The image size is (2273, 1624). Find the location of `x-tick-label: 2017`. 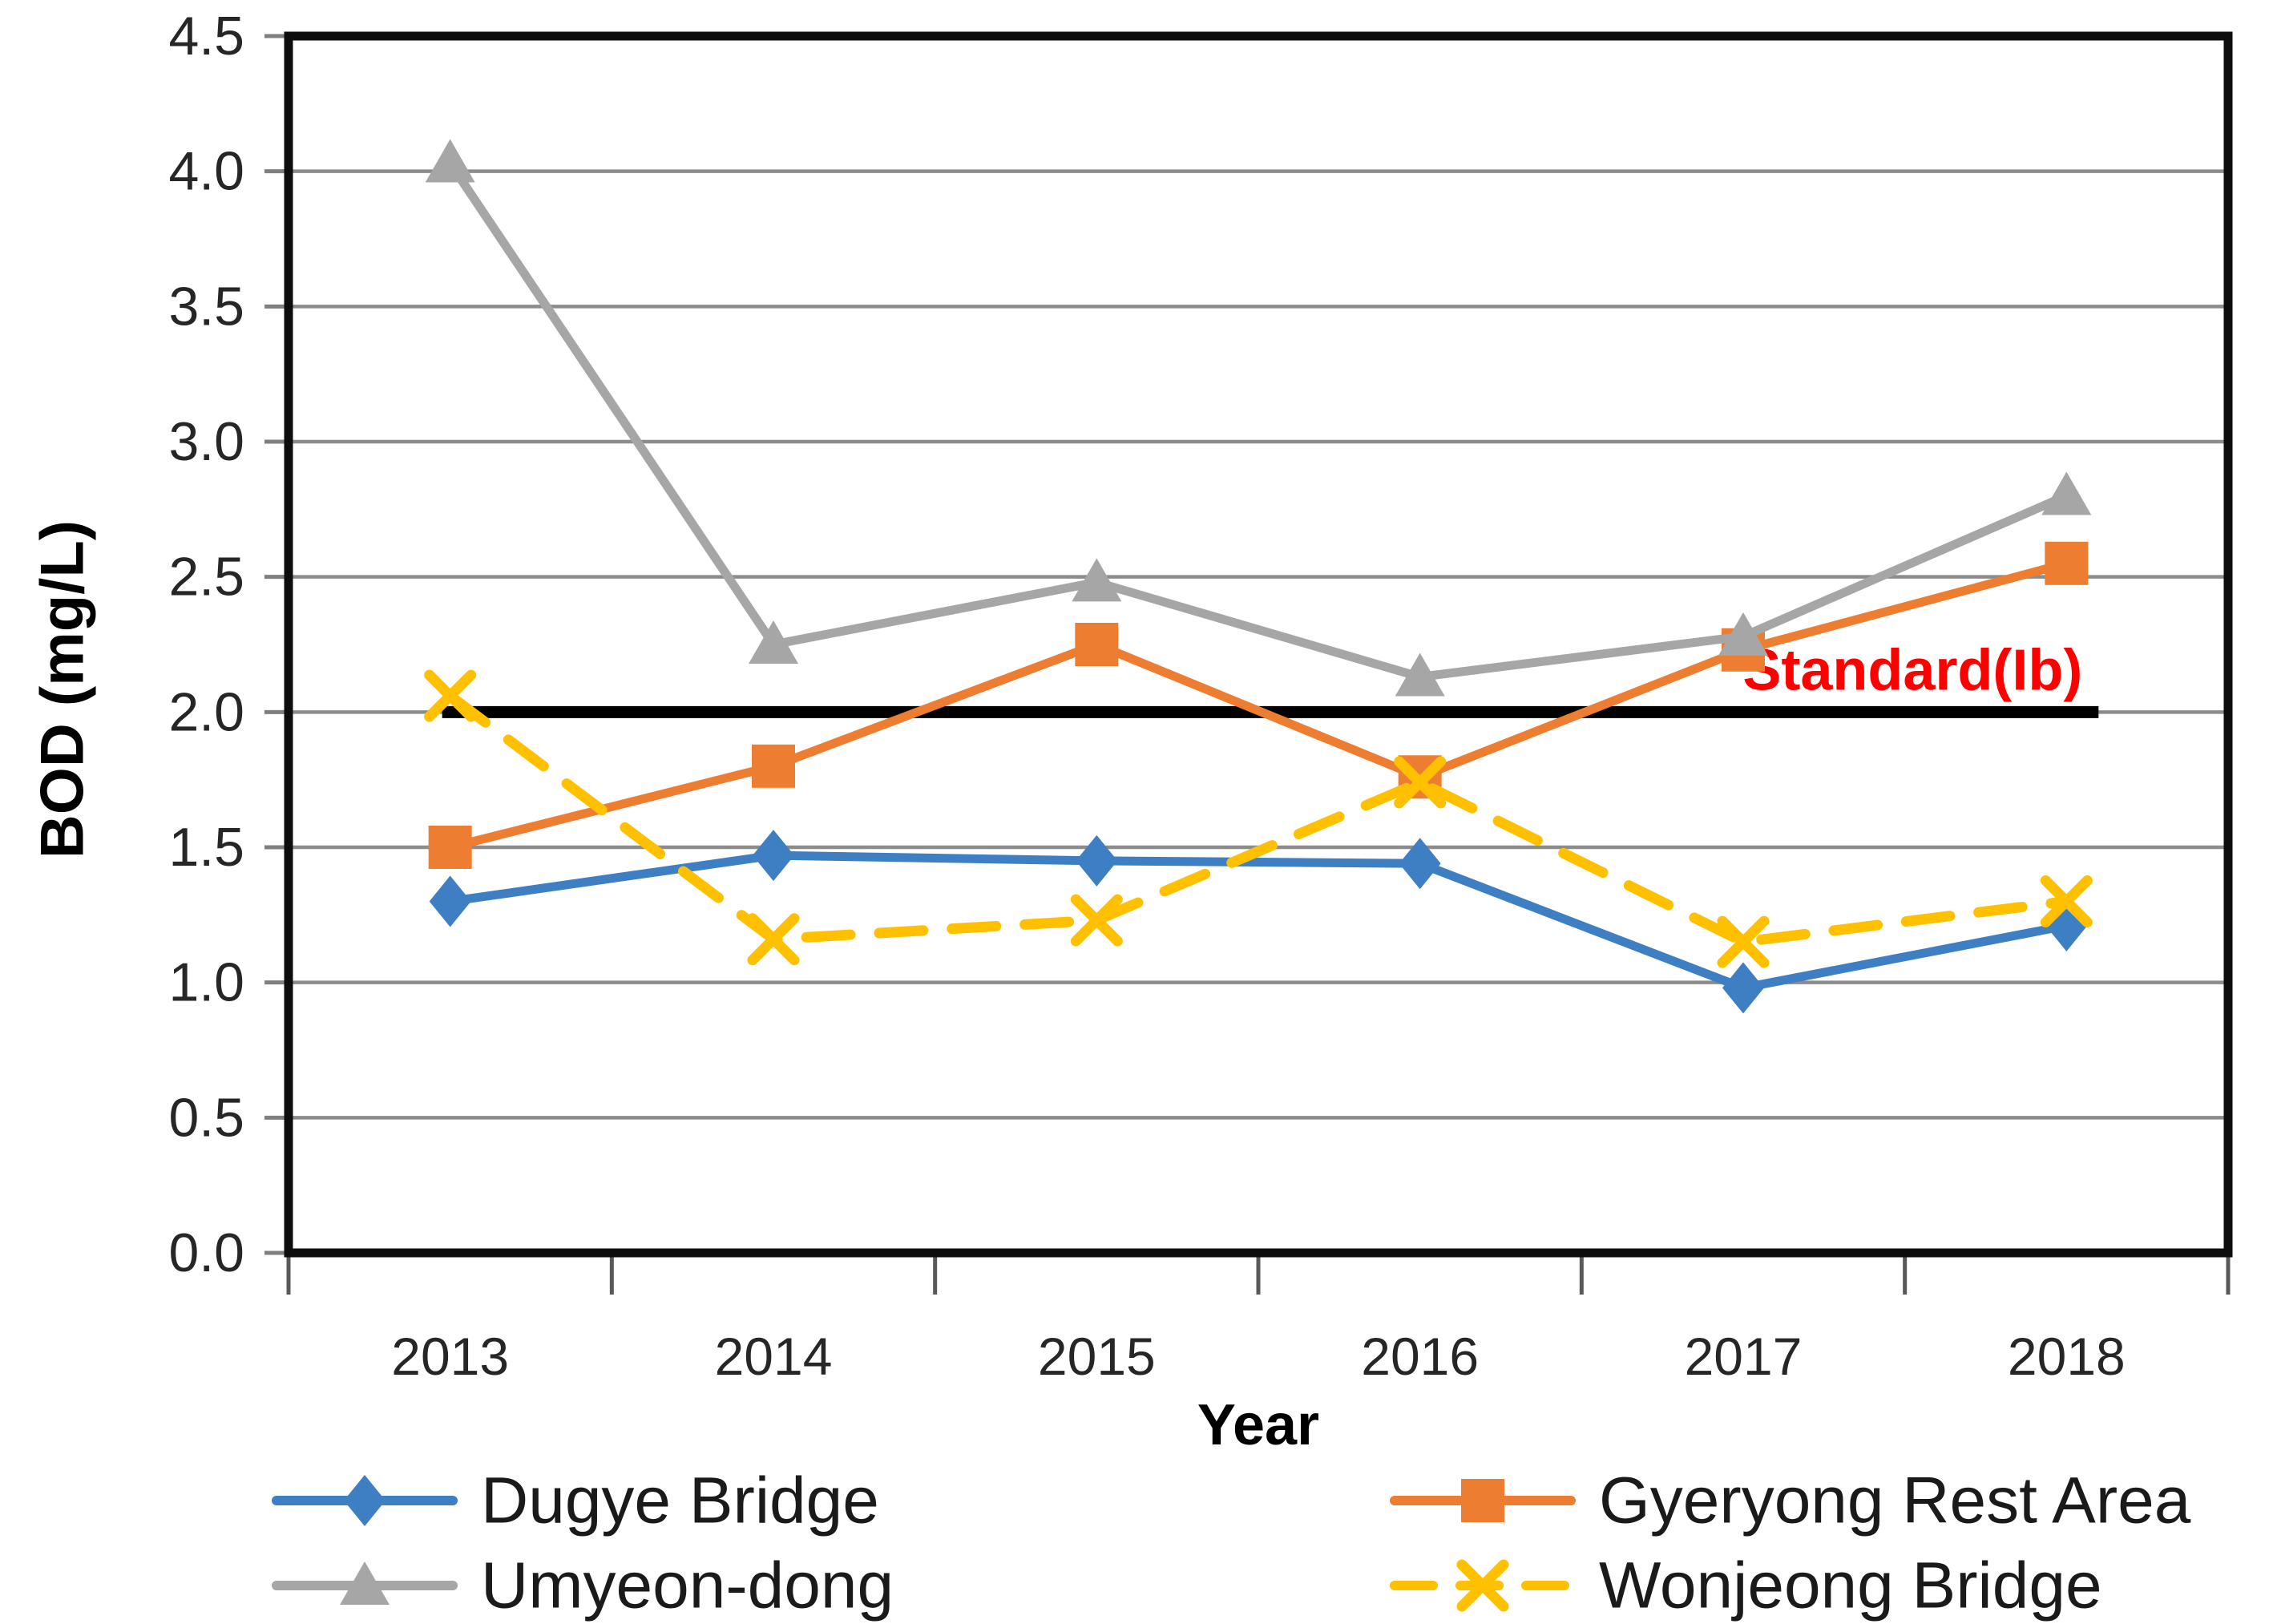

x-tick-label: 2017 is located at coordinates (1744, 1356).